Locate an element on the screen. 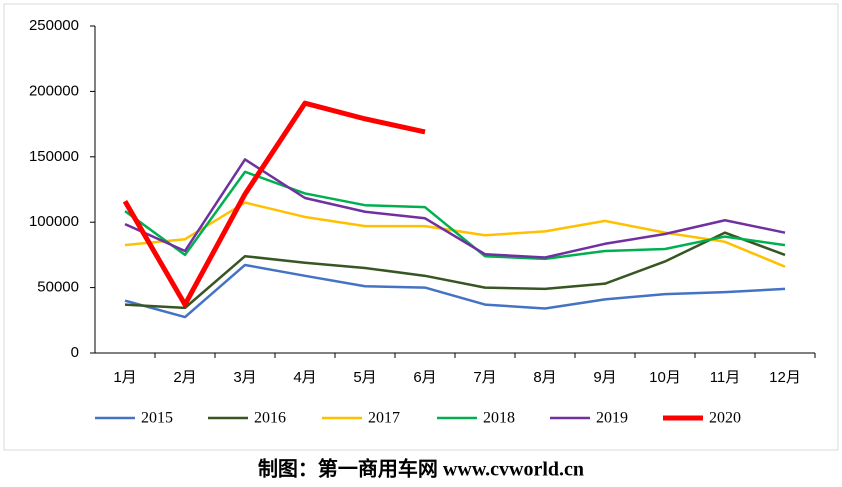 The width and height of the screenshot is (842, 487). x-tick-label: 4月 is located at coordinates (304, 377).